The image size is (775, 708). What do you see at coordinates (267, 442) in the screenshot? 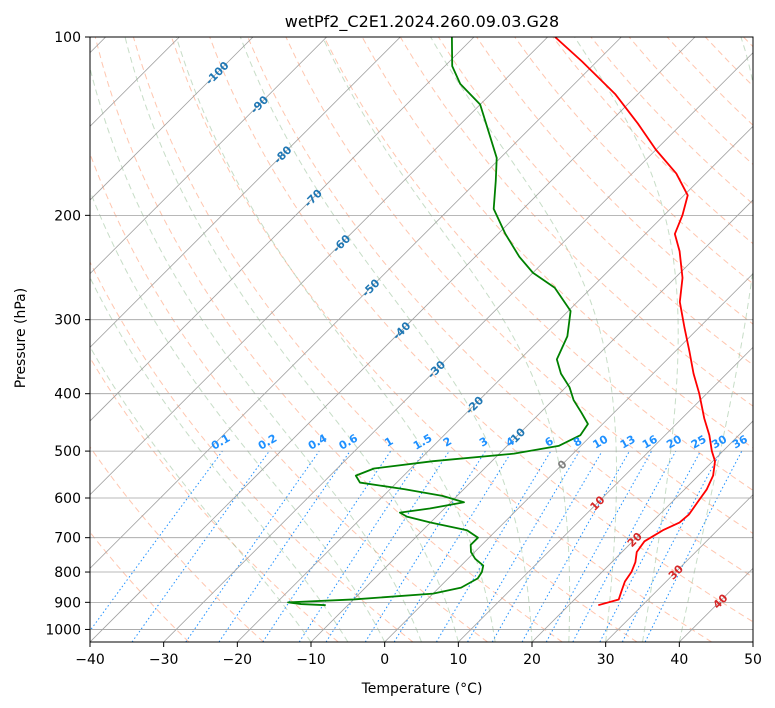
I see `mixing-ratio-label: 0.2` at bounding box center [267, 442].